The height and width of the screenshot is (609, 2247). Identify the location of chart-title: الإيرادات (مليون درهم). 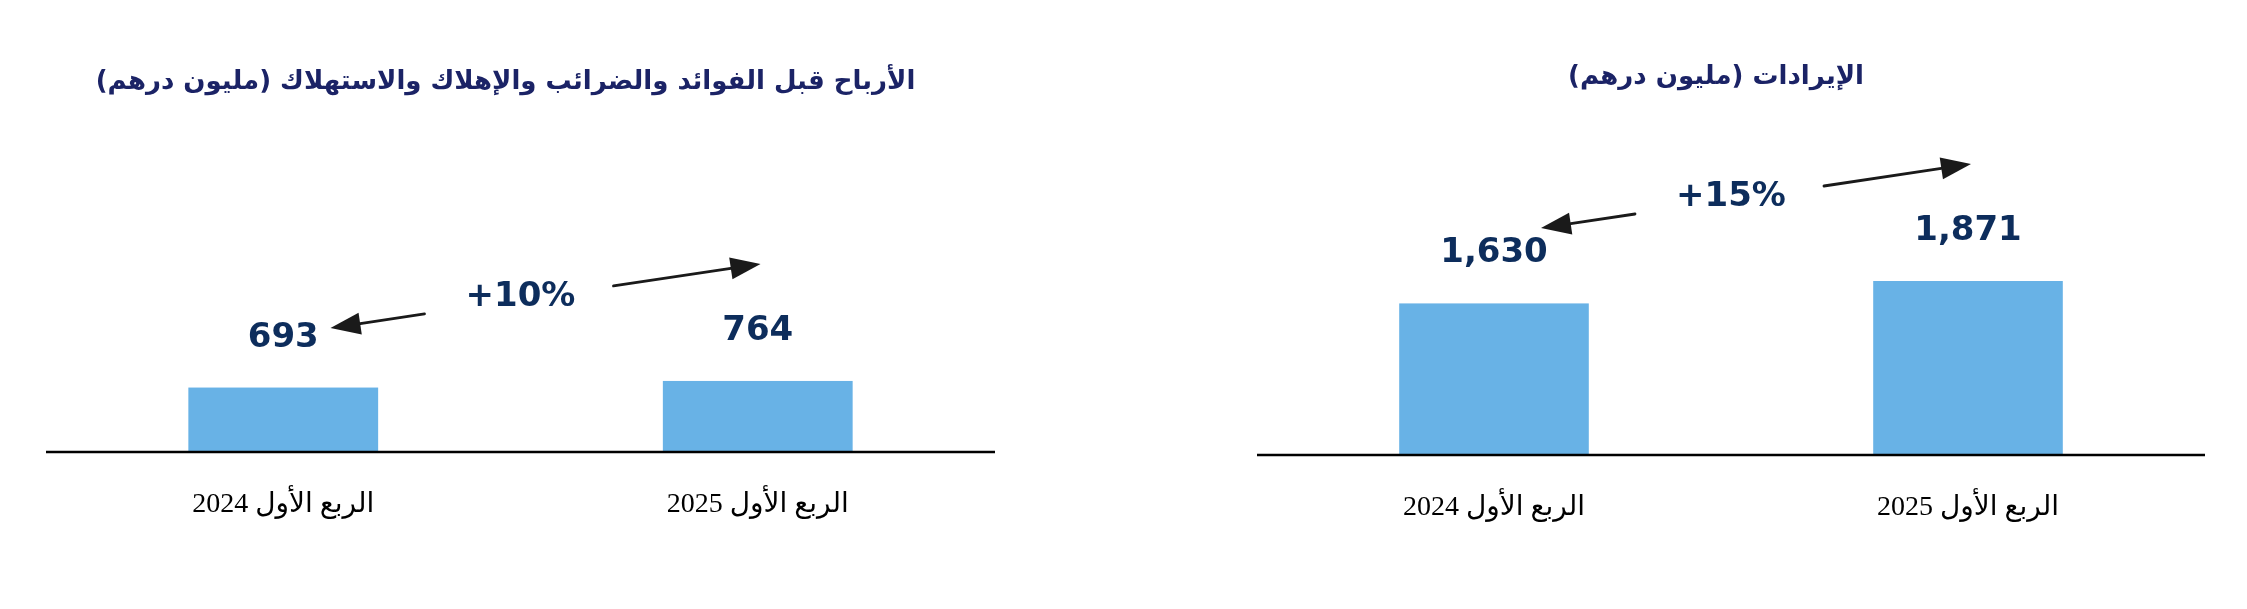
(1716, 75).